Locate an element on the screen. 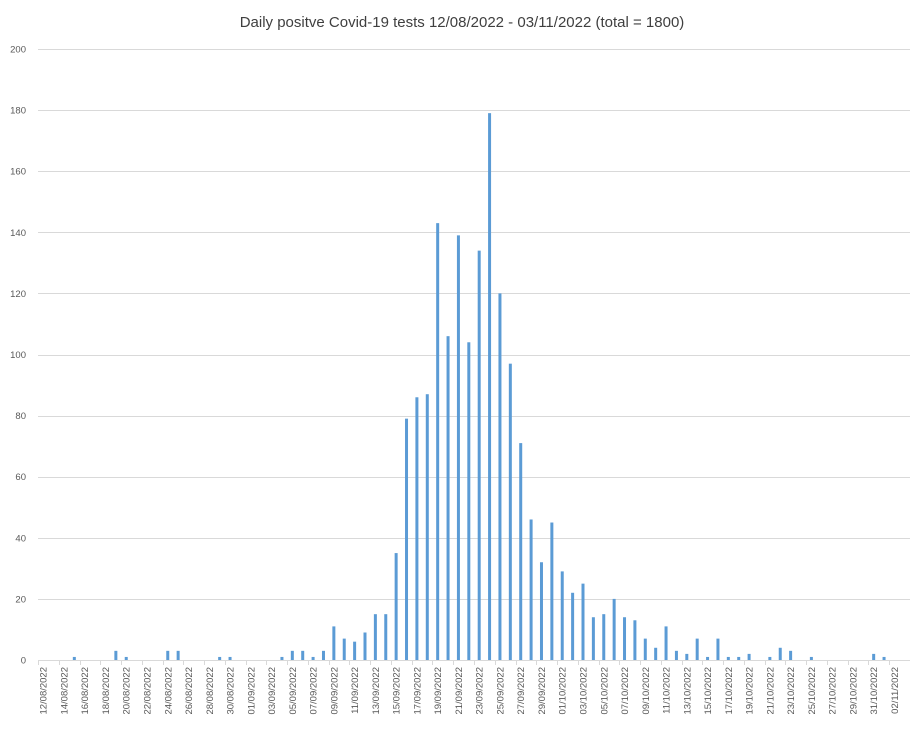  x-tick-label: 05/09/2022 is located at coordinates (293, 691).